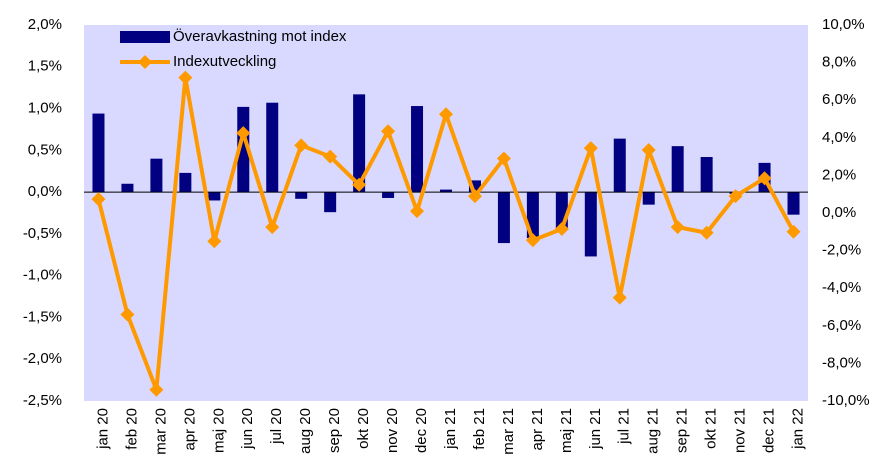  Describe the element at coordinates (392, 430) in the screenshot. I see `x-tick-label: nov 20` at that location.